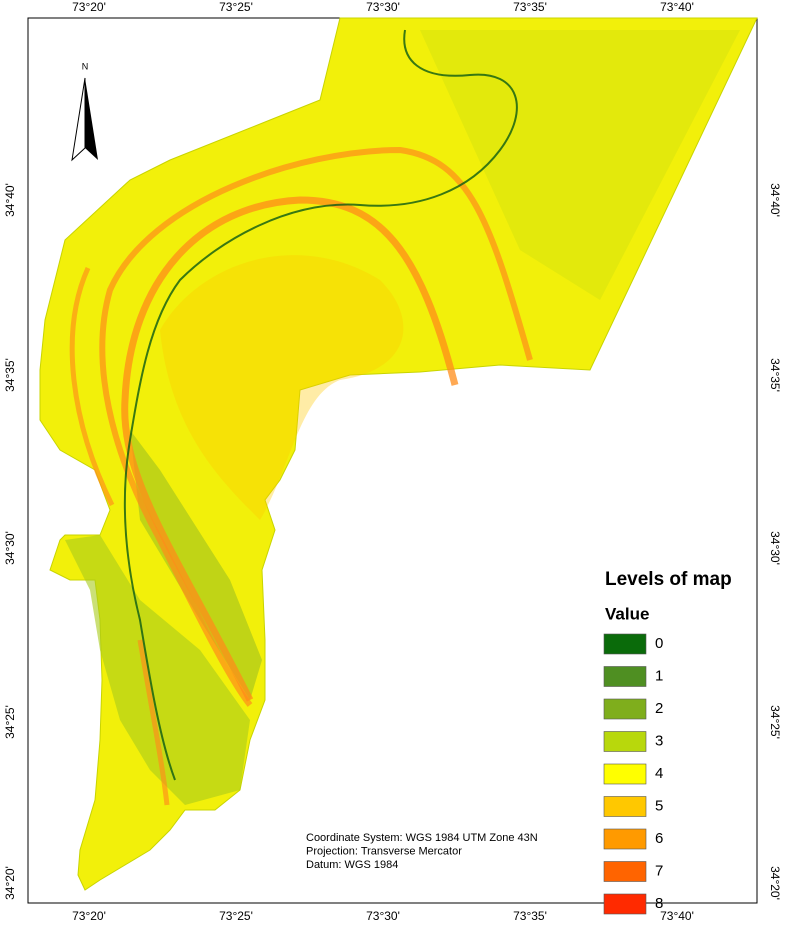 The image size is (785, 928). What do you see at coordinates (422, 838) in the screenshot?
I see `note: Coordinate System: WGS 1984 UTM Zone 43N` at bounding box center [422, 838].